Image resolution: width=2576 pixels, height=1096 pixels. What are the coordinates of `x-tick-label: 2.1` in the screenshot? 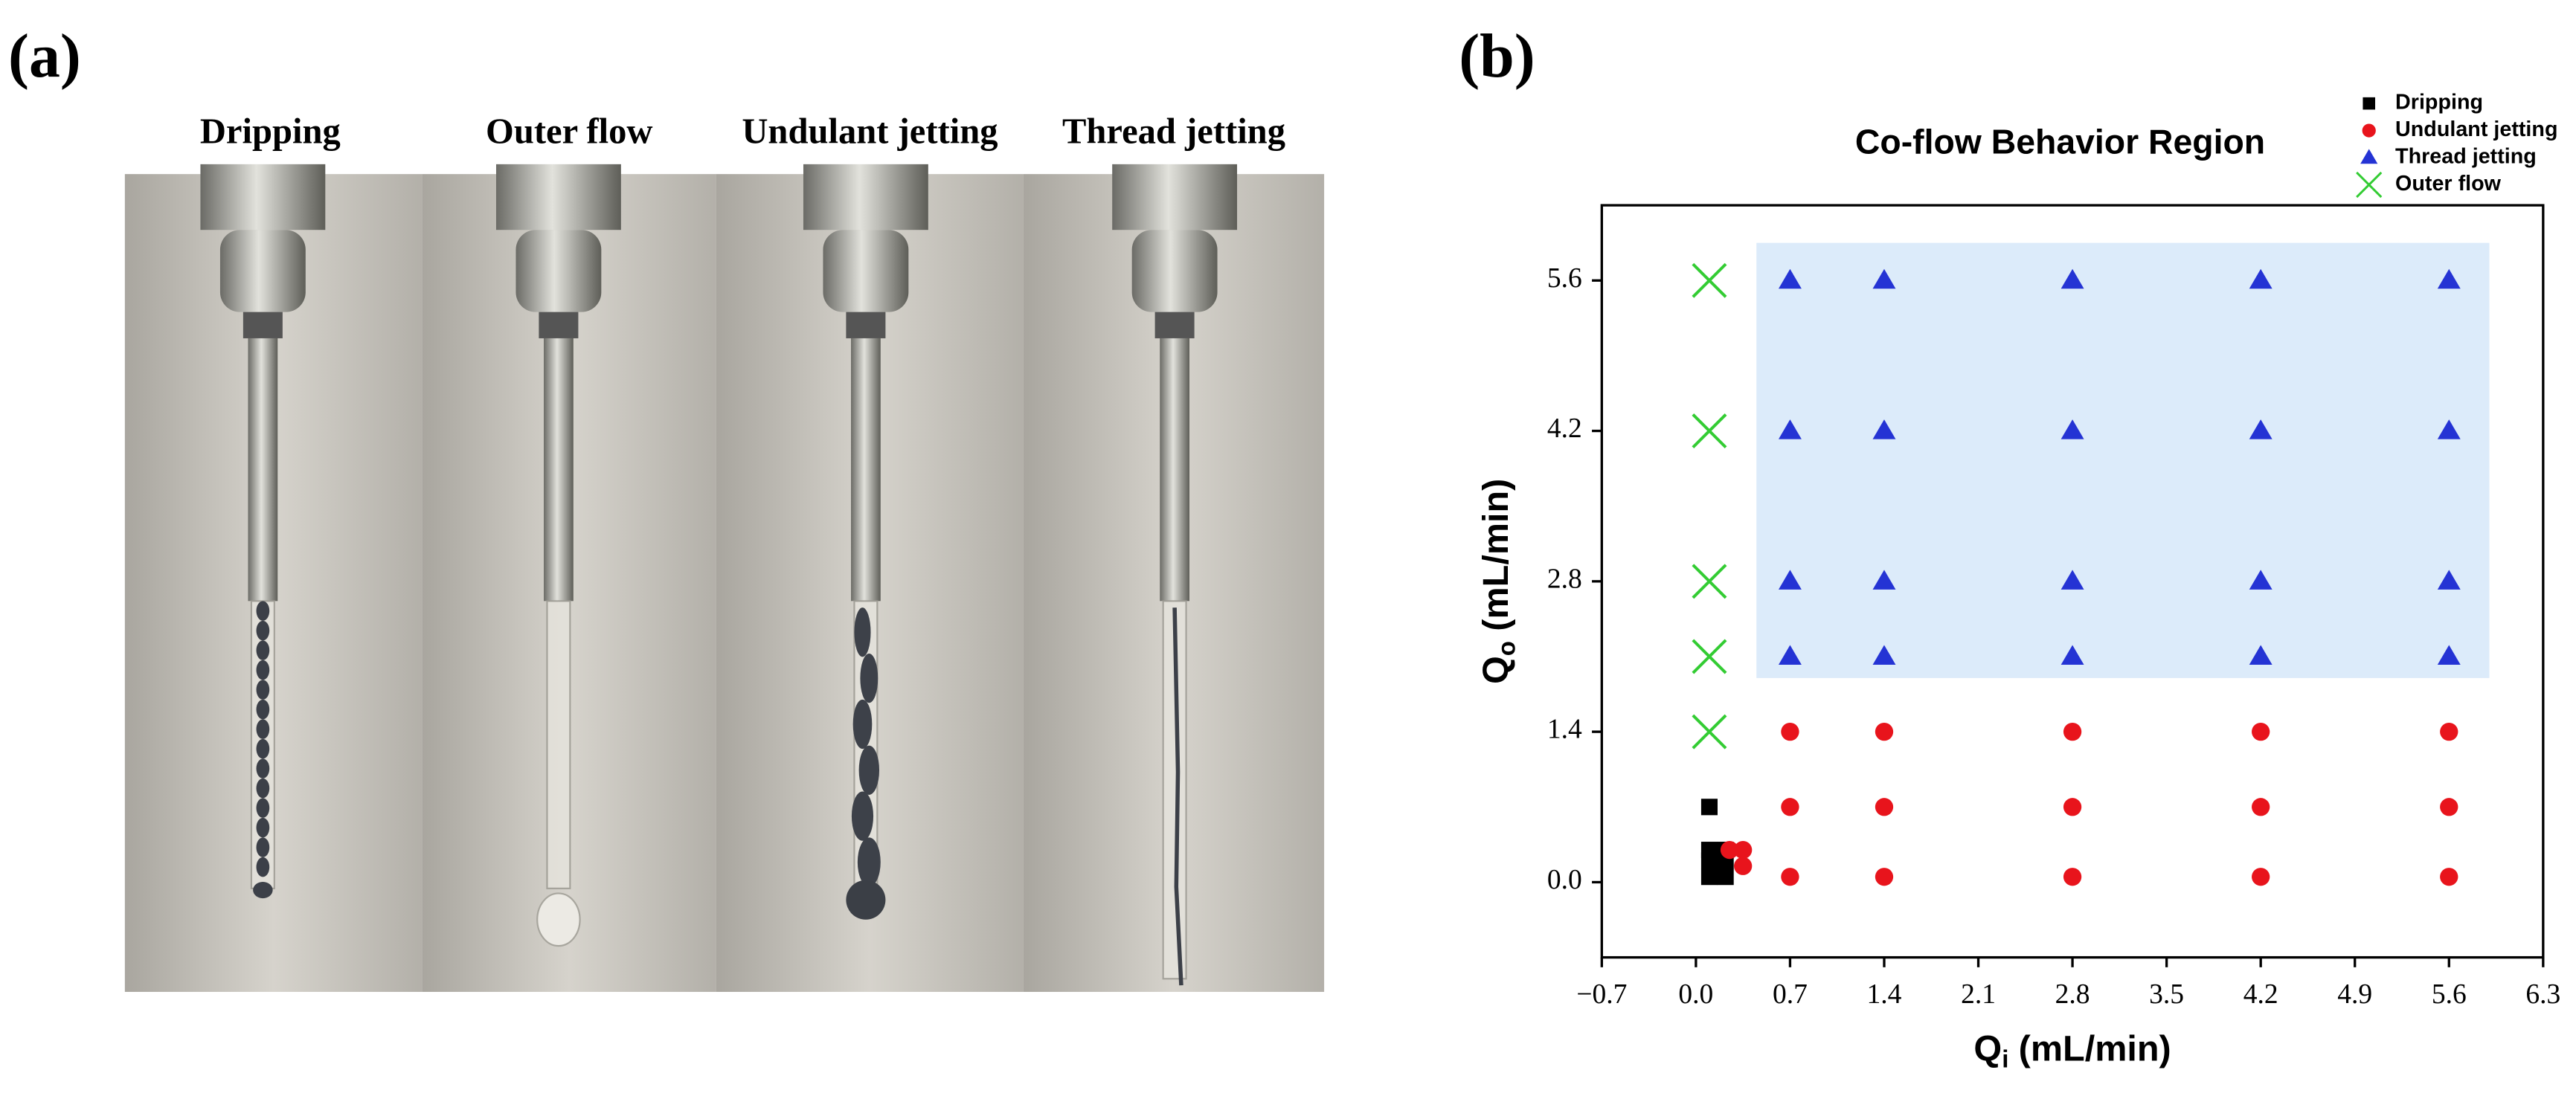 It's located at (1978, 994).